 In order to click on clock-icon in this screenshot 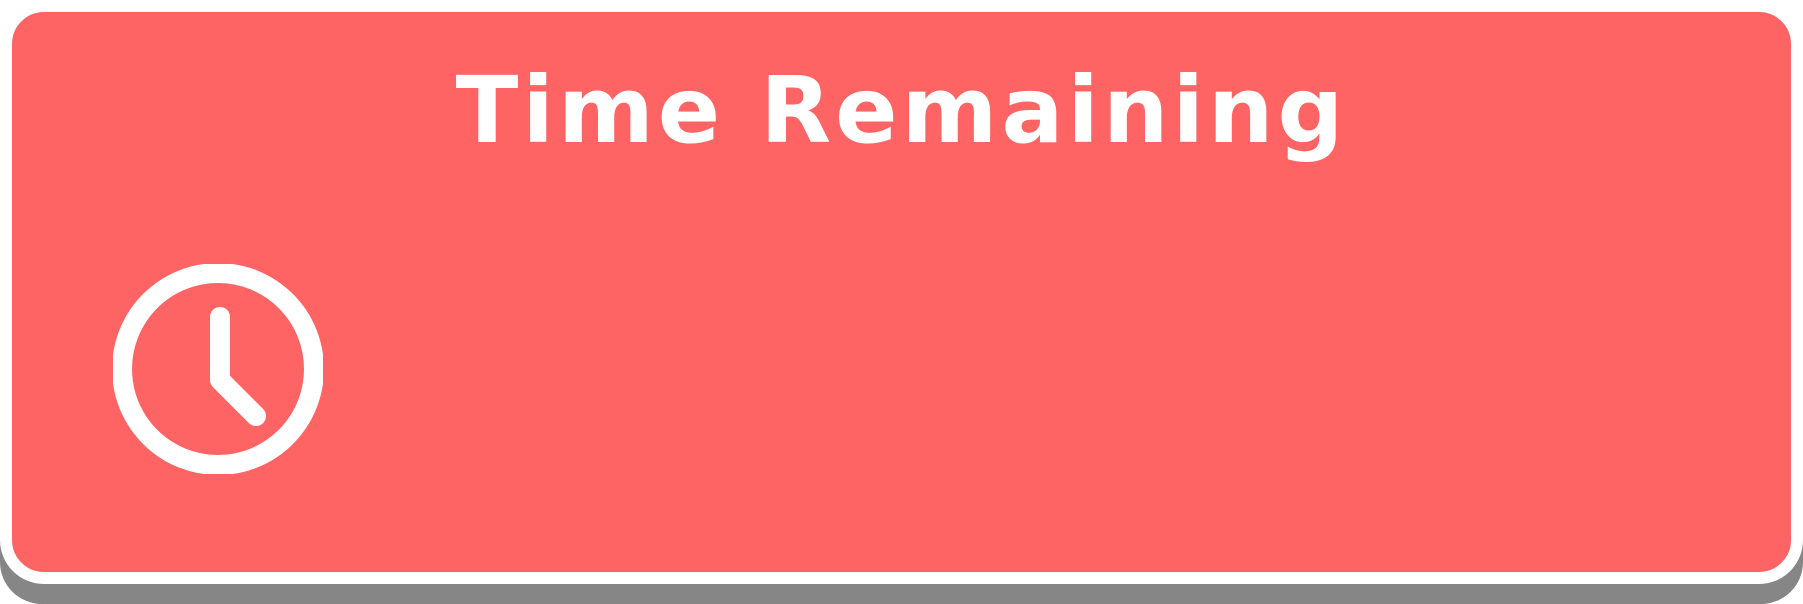, I will do `click(218, 369)`.